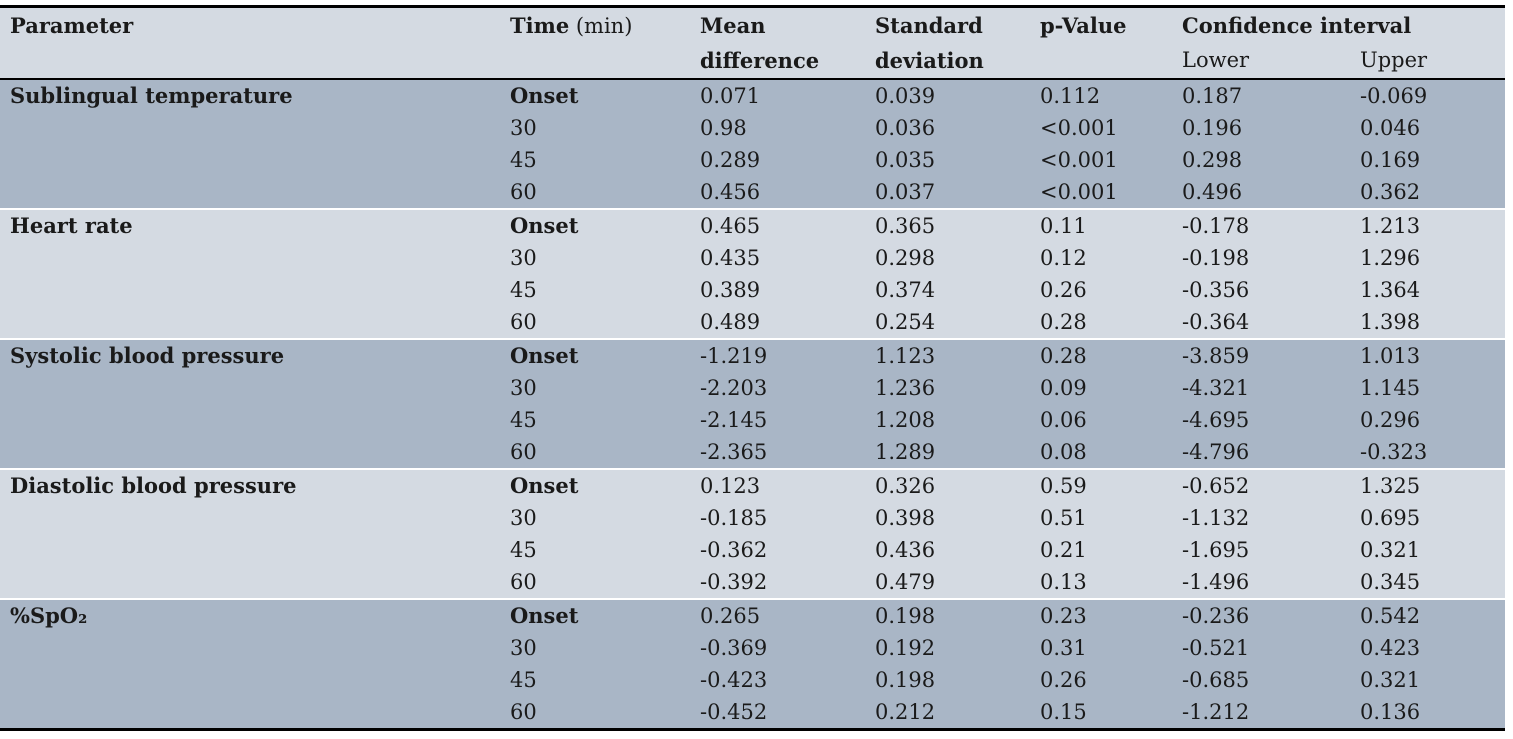 The height and width of the screenshot is (739, 1513). What do you see at coordinates (947, 355) in the screenshot?
I see `standard-deviation-cell: 1.123` at bounding box center [947, 355].